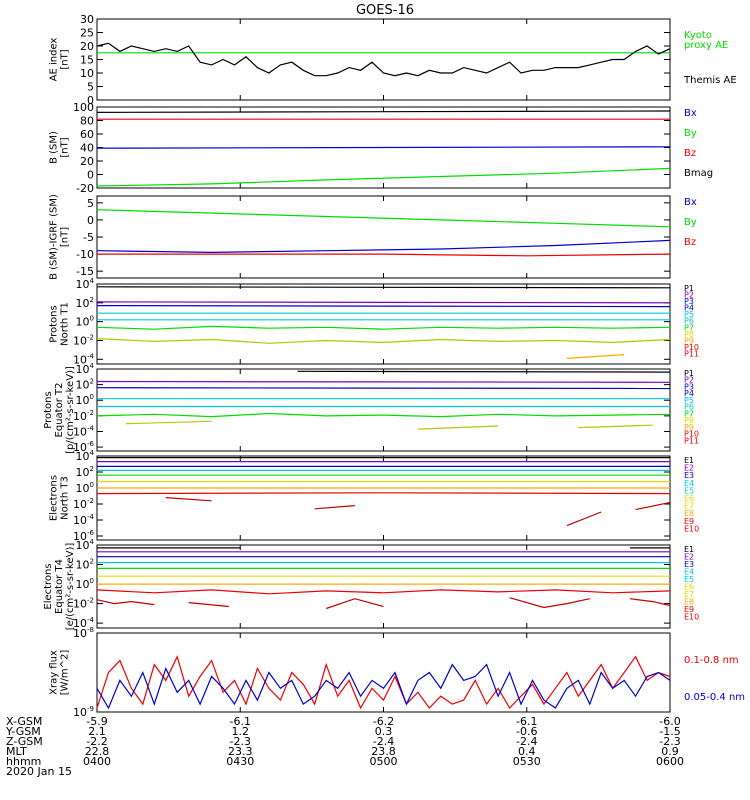 This screenshot has width=750, height=800. I want to click on ephemeris-row-label: X-GSM, so click(24, 721).